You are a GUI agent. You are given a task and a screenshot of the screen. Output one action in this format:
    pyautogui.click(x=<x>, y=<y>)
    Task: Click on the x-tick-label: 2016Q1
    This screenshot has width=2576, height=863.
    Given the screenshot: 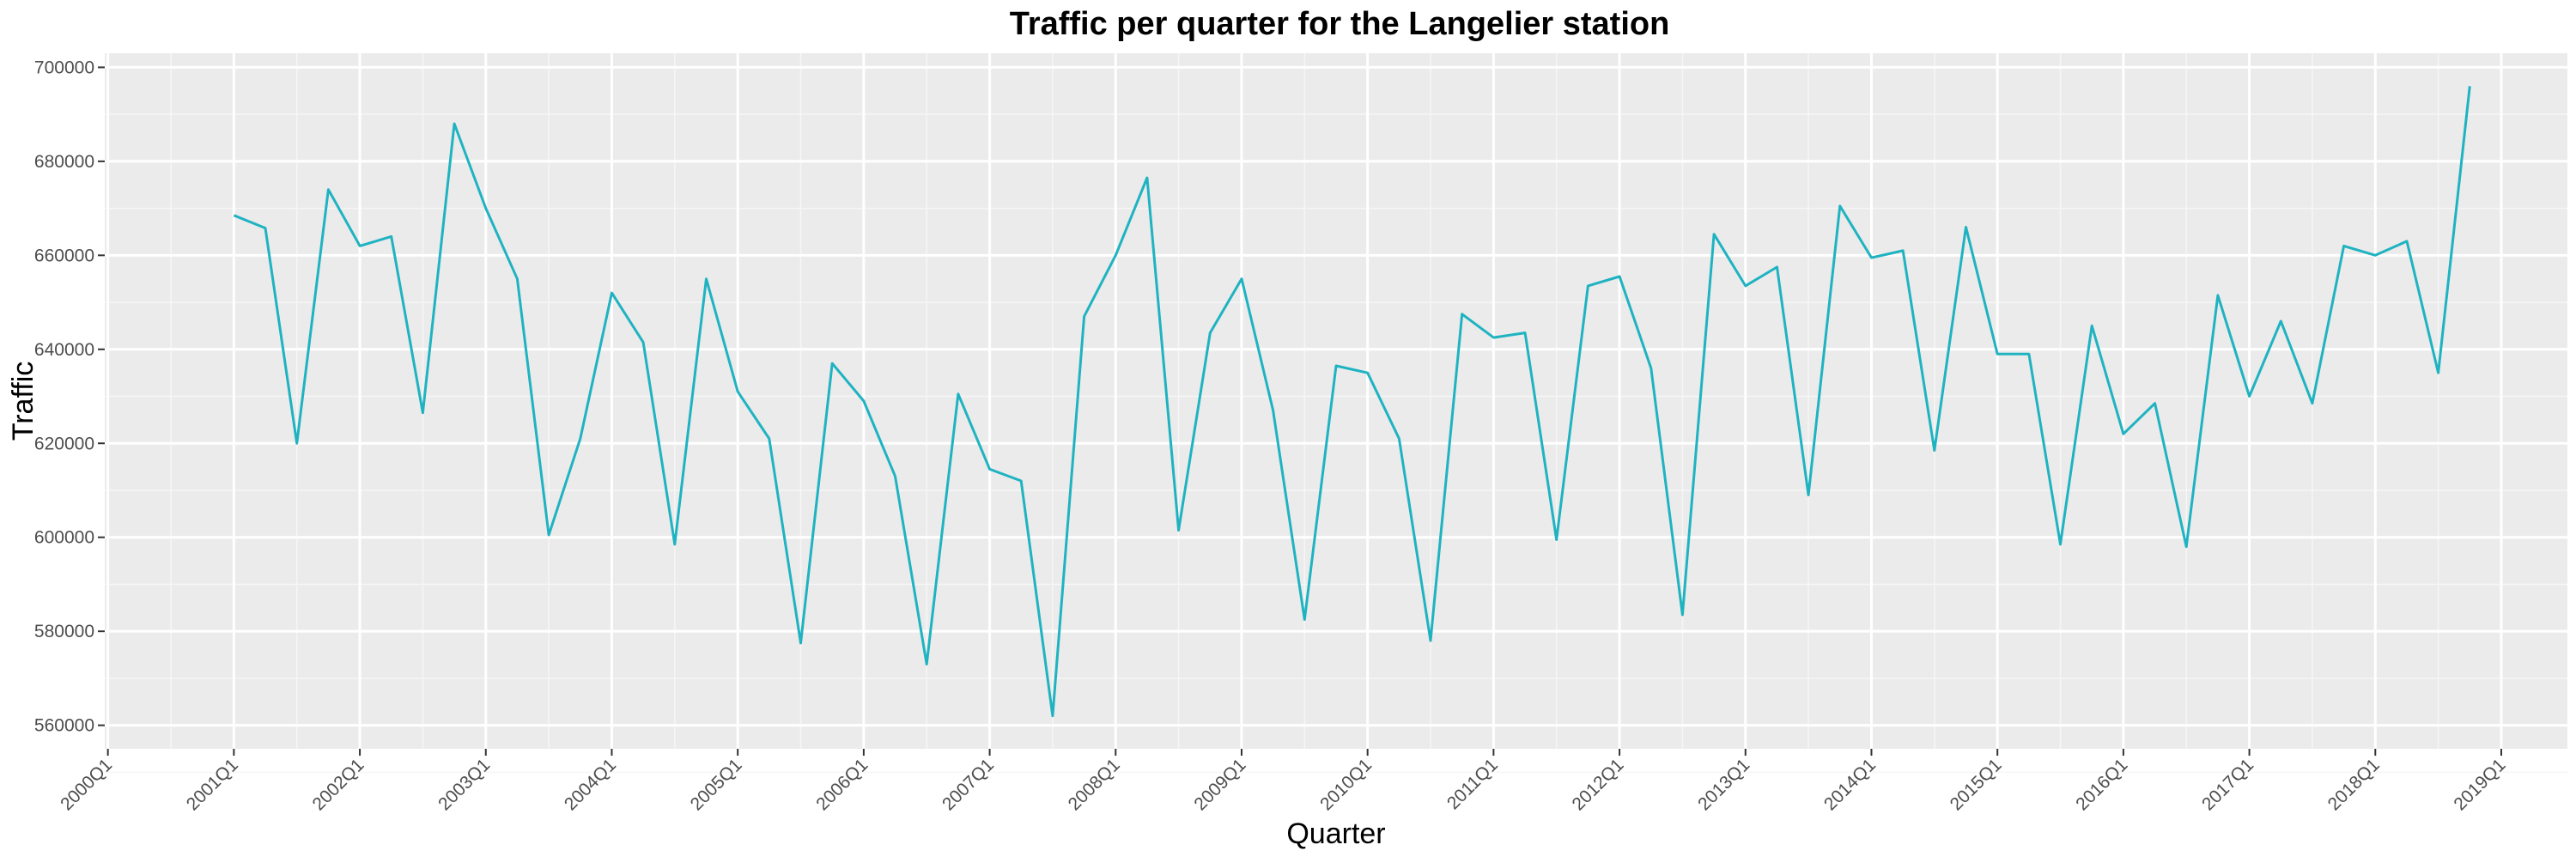 What is the action you would take?
    pyautogui.click(x=2101, y=785)
    